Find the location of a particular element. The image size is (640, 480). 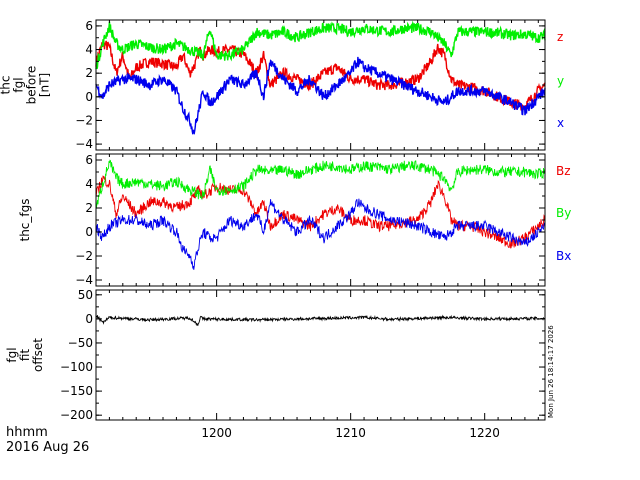

x-tick-label: 1200 is located at coordinates (216, 433).